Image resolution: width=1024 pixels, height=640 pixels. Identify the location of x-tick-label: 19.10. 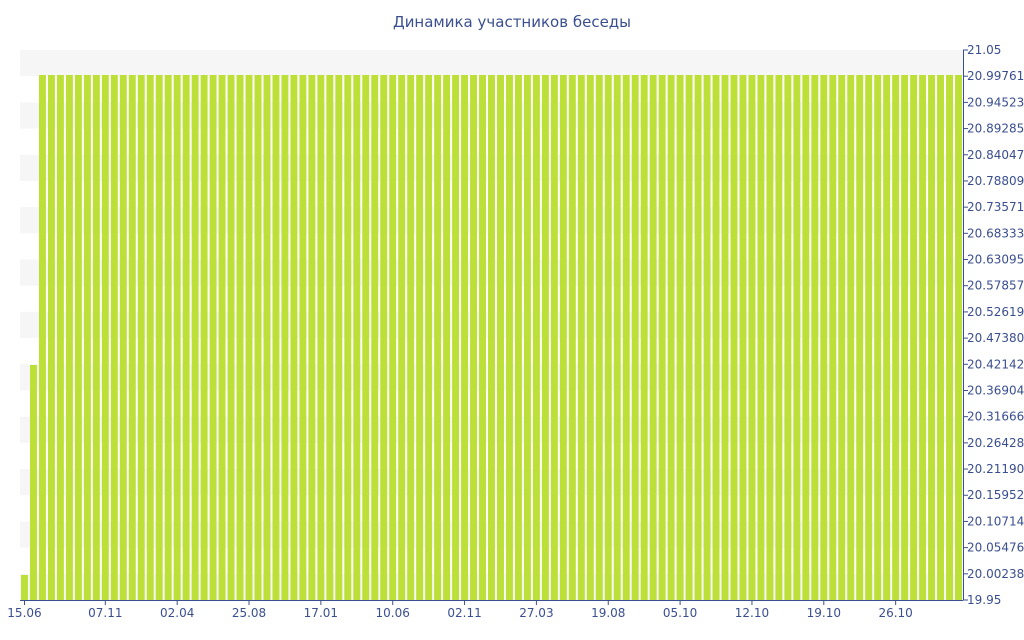
(824, 613).